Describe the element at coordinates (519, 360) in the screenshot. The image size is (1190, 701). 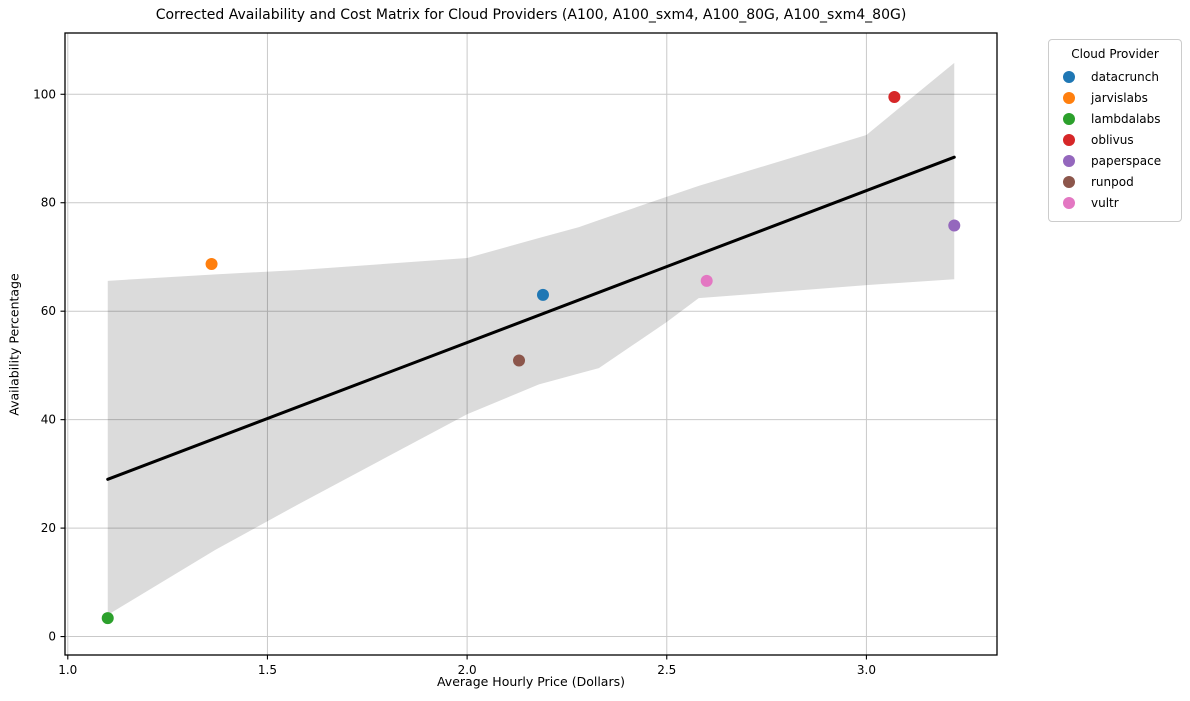
I see `scatter-point-runpod` at that location.